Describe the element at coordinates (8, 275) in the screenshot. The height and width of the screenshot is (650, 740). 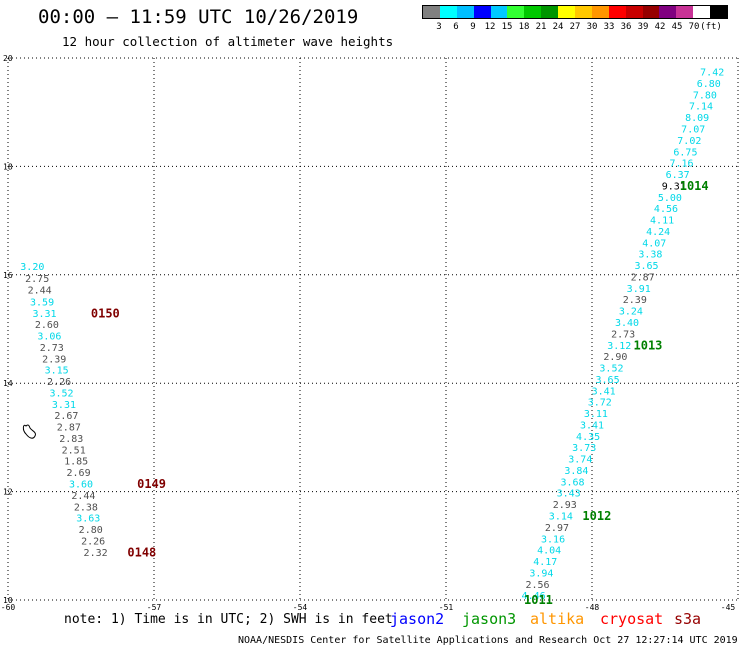
I see `lat-tick-label: 16` at that location.